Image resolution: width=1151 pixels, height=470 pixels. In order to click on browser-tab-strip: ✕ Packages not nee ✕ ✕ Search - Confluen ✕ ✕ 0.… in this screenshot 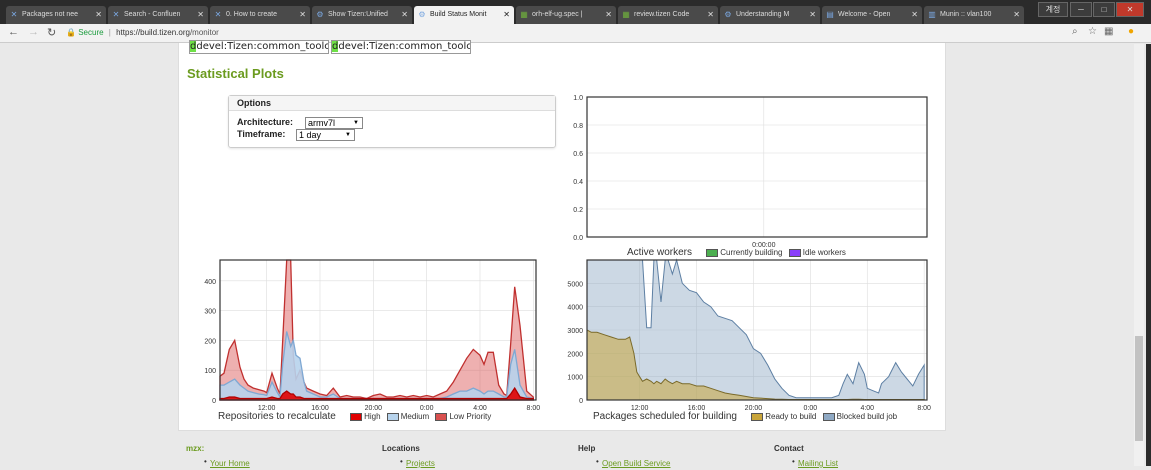, I will do `click(575, 12)`.